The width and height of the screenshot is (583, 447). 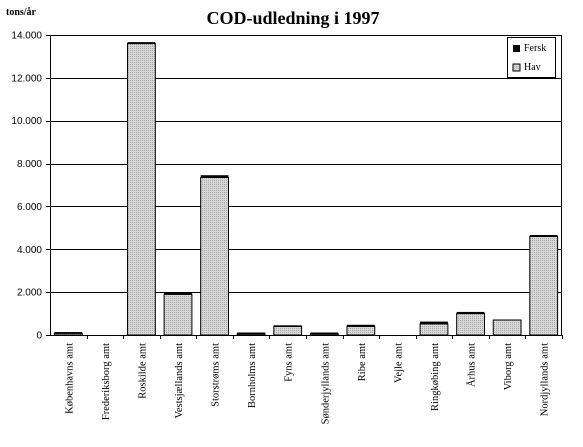 What do you see at coordinates (29, 164) in the screenshot?
I see `y-tick-label: 8.000` at bounding box center [29, 164].